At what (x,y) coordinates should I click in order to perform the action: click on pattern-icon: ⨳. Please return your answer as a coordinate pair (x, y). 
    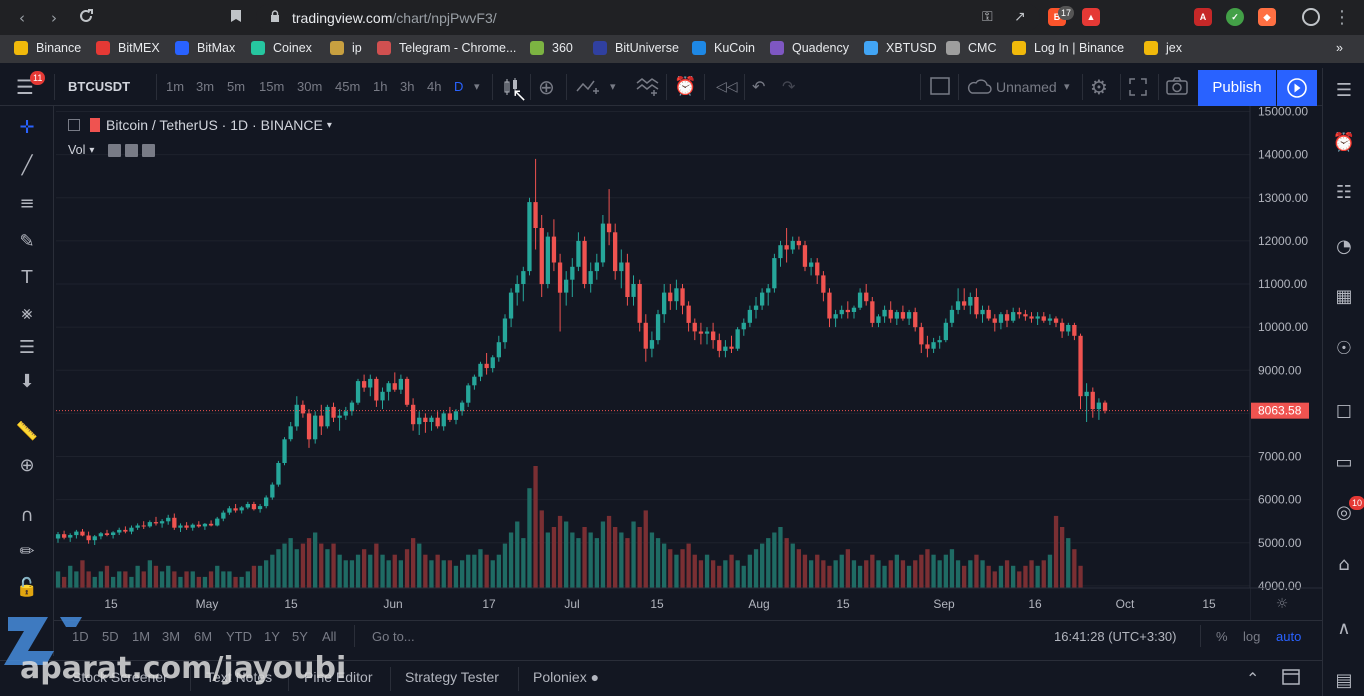
    Looking at the image, I should click on (27, 313).